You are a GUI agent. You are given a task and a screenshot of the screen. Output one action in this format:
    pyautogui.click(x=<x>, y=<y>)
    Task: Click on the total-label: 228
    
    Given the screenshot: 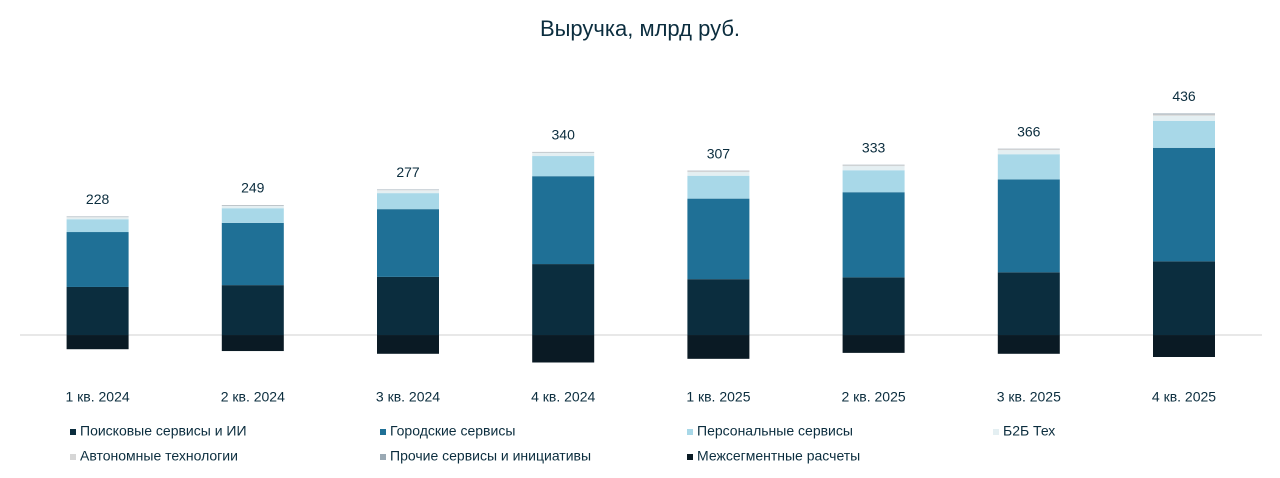 What is the action you would take?
    pyautogui.click(x=98, y=199)
    